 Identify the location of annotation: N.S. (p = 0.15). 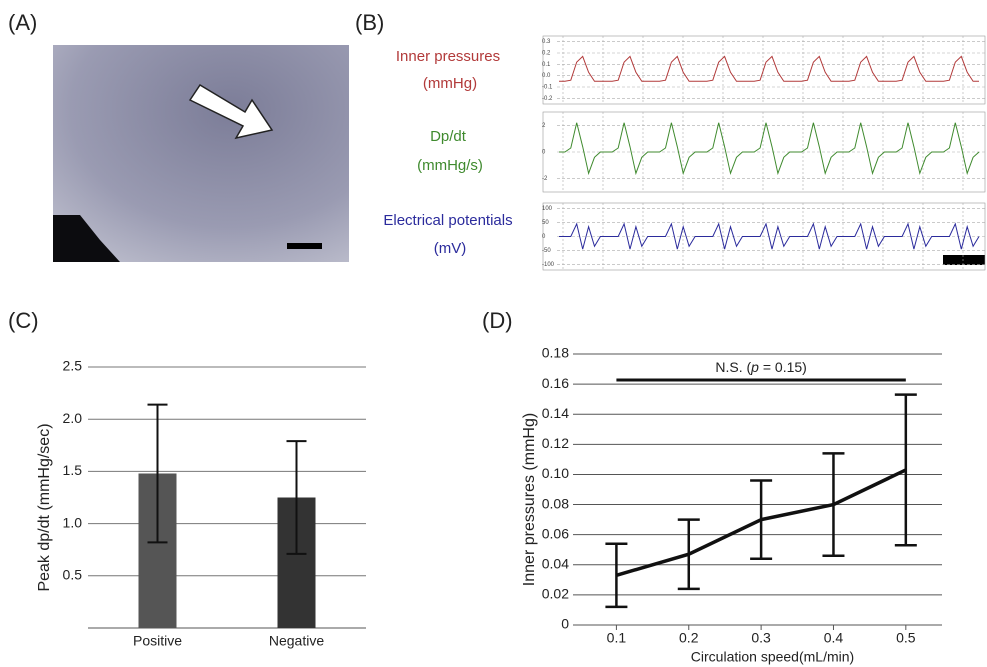
(760, 367).